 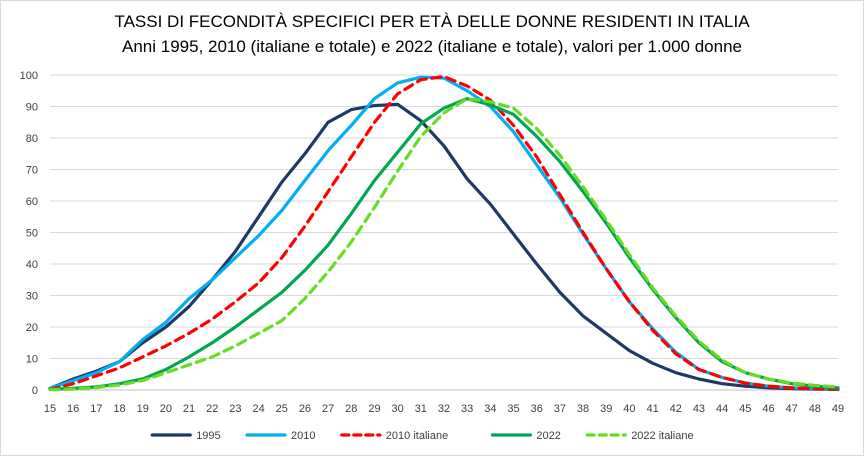 I want to click on legend-label: 2022, so click(x=548, y=436).